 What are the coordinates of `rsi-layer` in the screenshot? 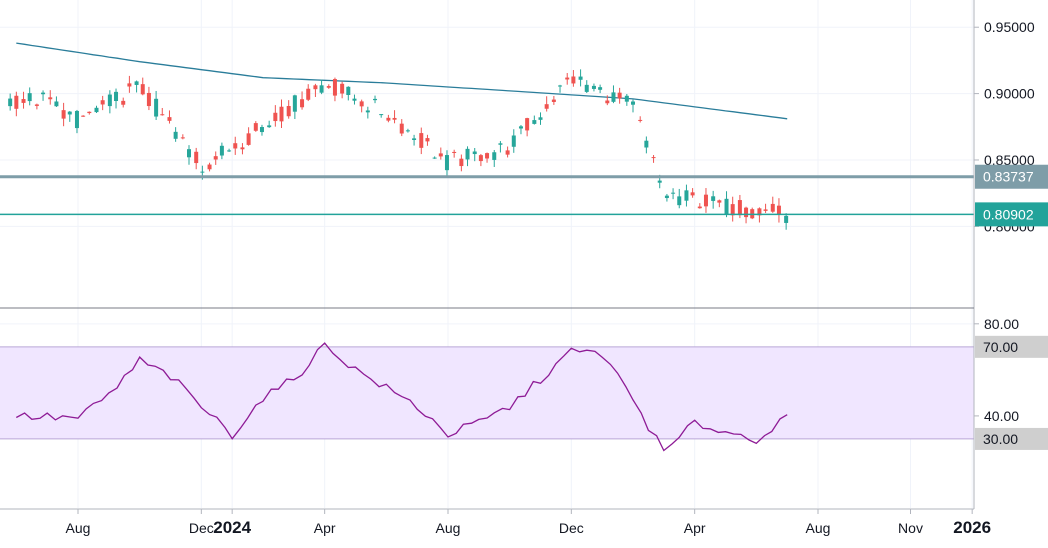 It's located at (401, 397).